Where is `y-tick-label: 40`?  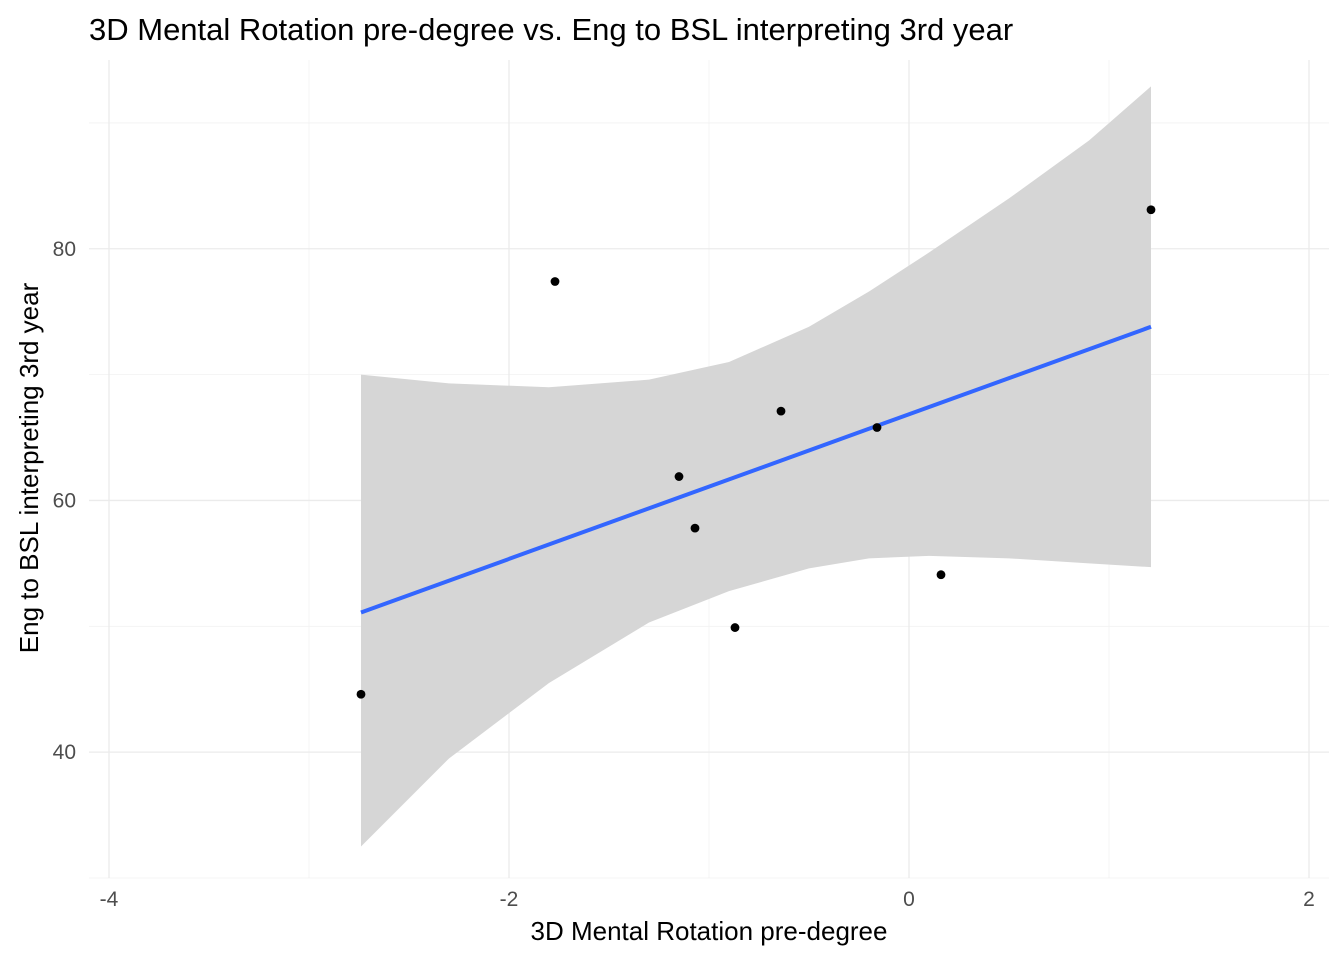
y-tick-label: 40 is located at coordinates (64, 752).